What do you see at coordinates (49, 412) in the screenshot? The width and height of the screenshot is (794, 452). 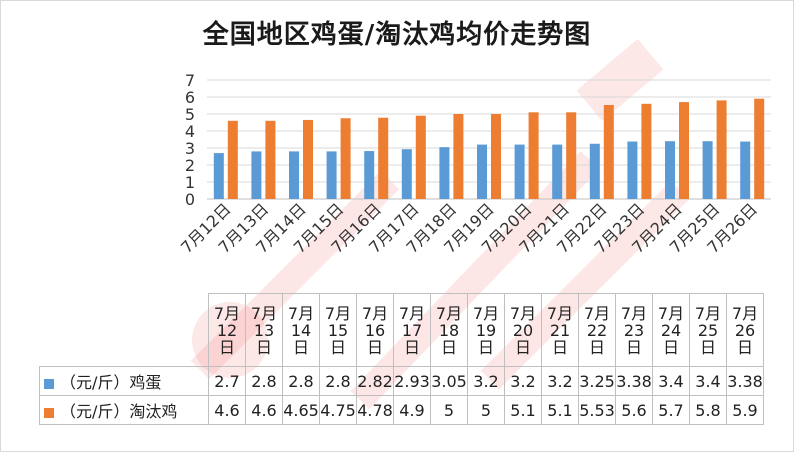 I see `legend-swatch-hens` at bounding box center [49, 412].